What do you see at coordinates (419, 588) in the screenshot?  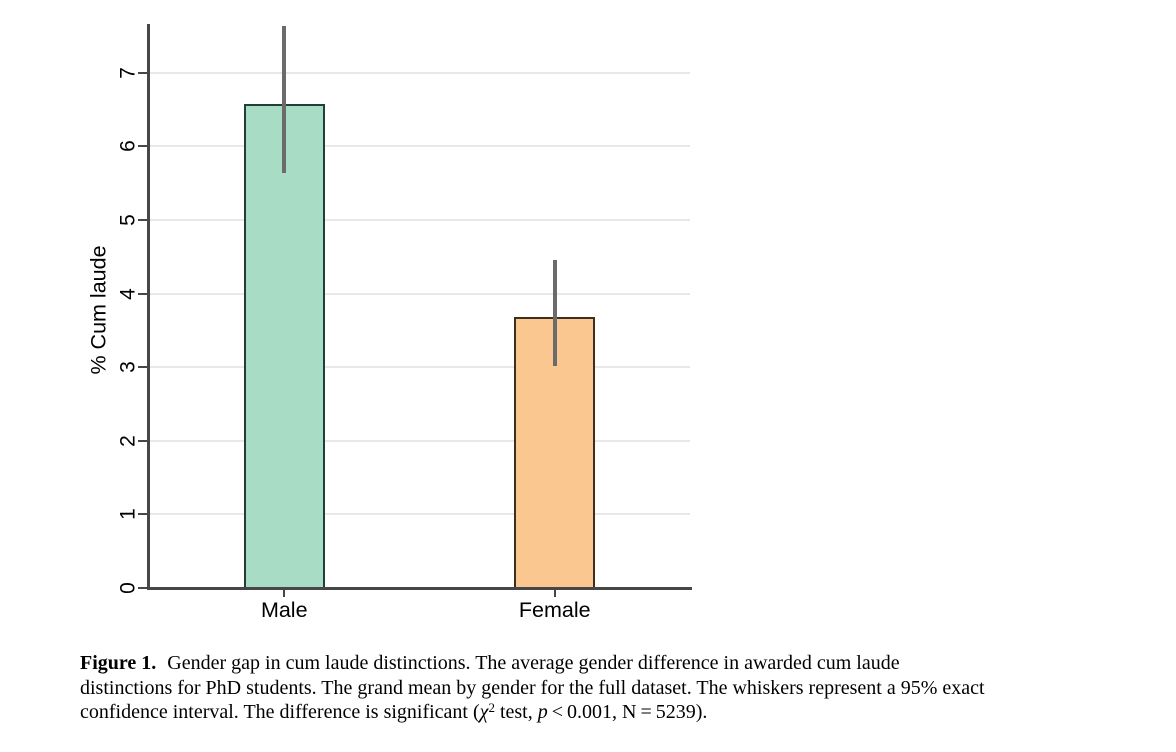 I see `x-axis-line` at bounding box center [419, 588].